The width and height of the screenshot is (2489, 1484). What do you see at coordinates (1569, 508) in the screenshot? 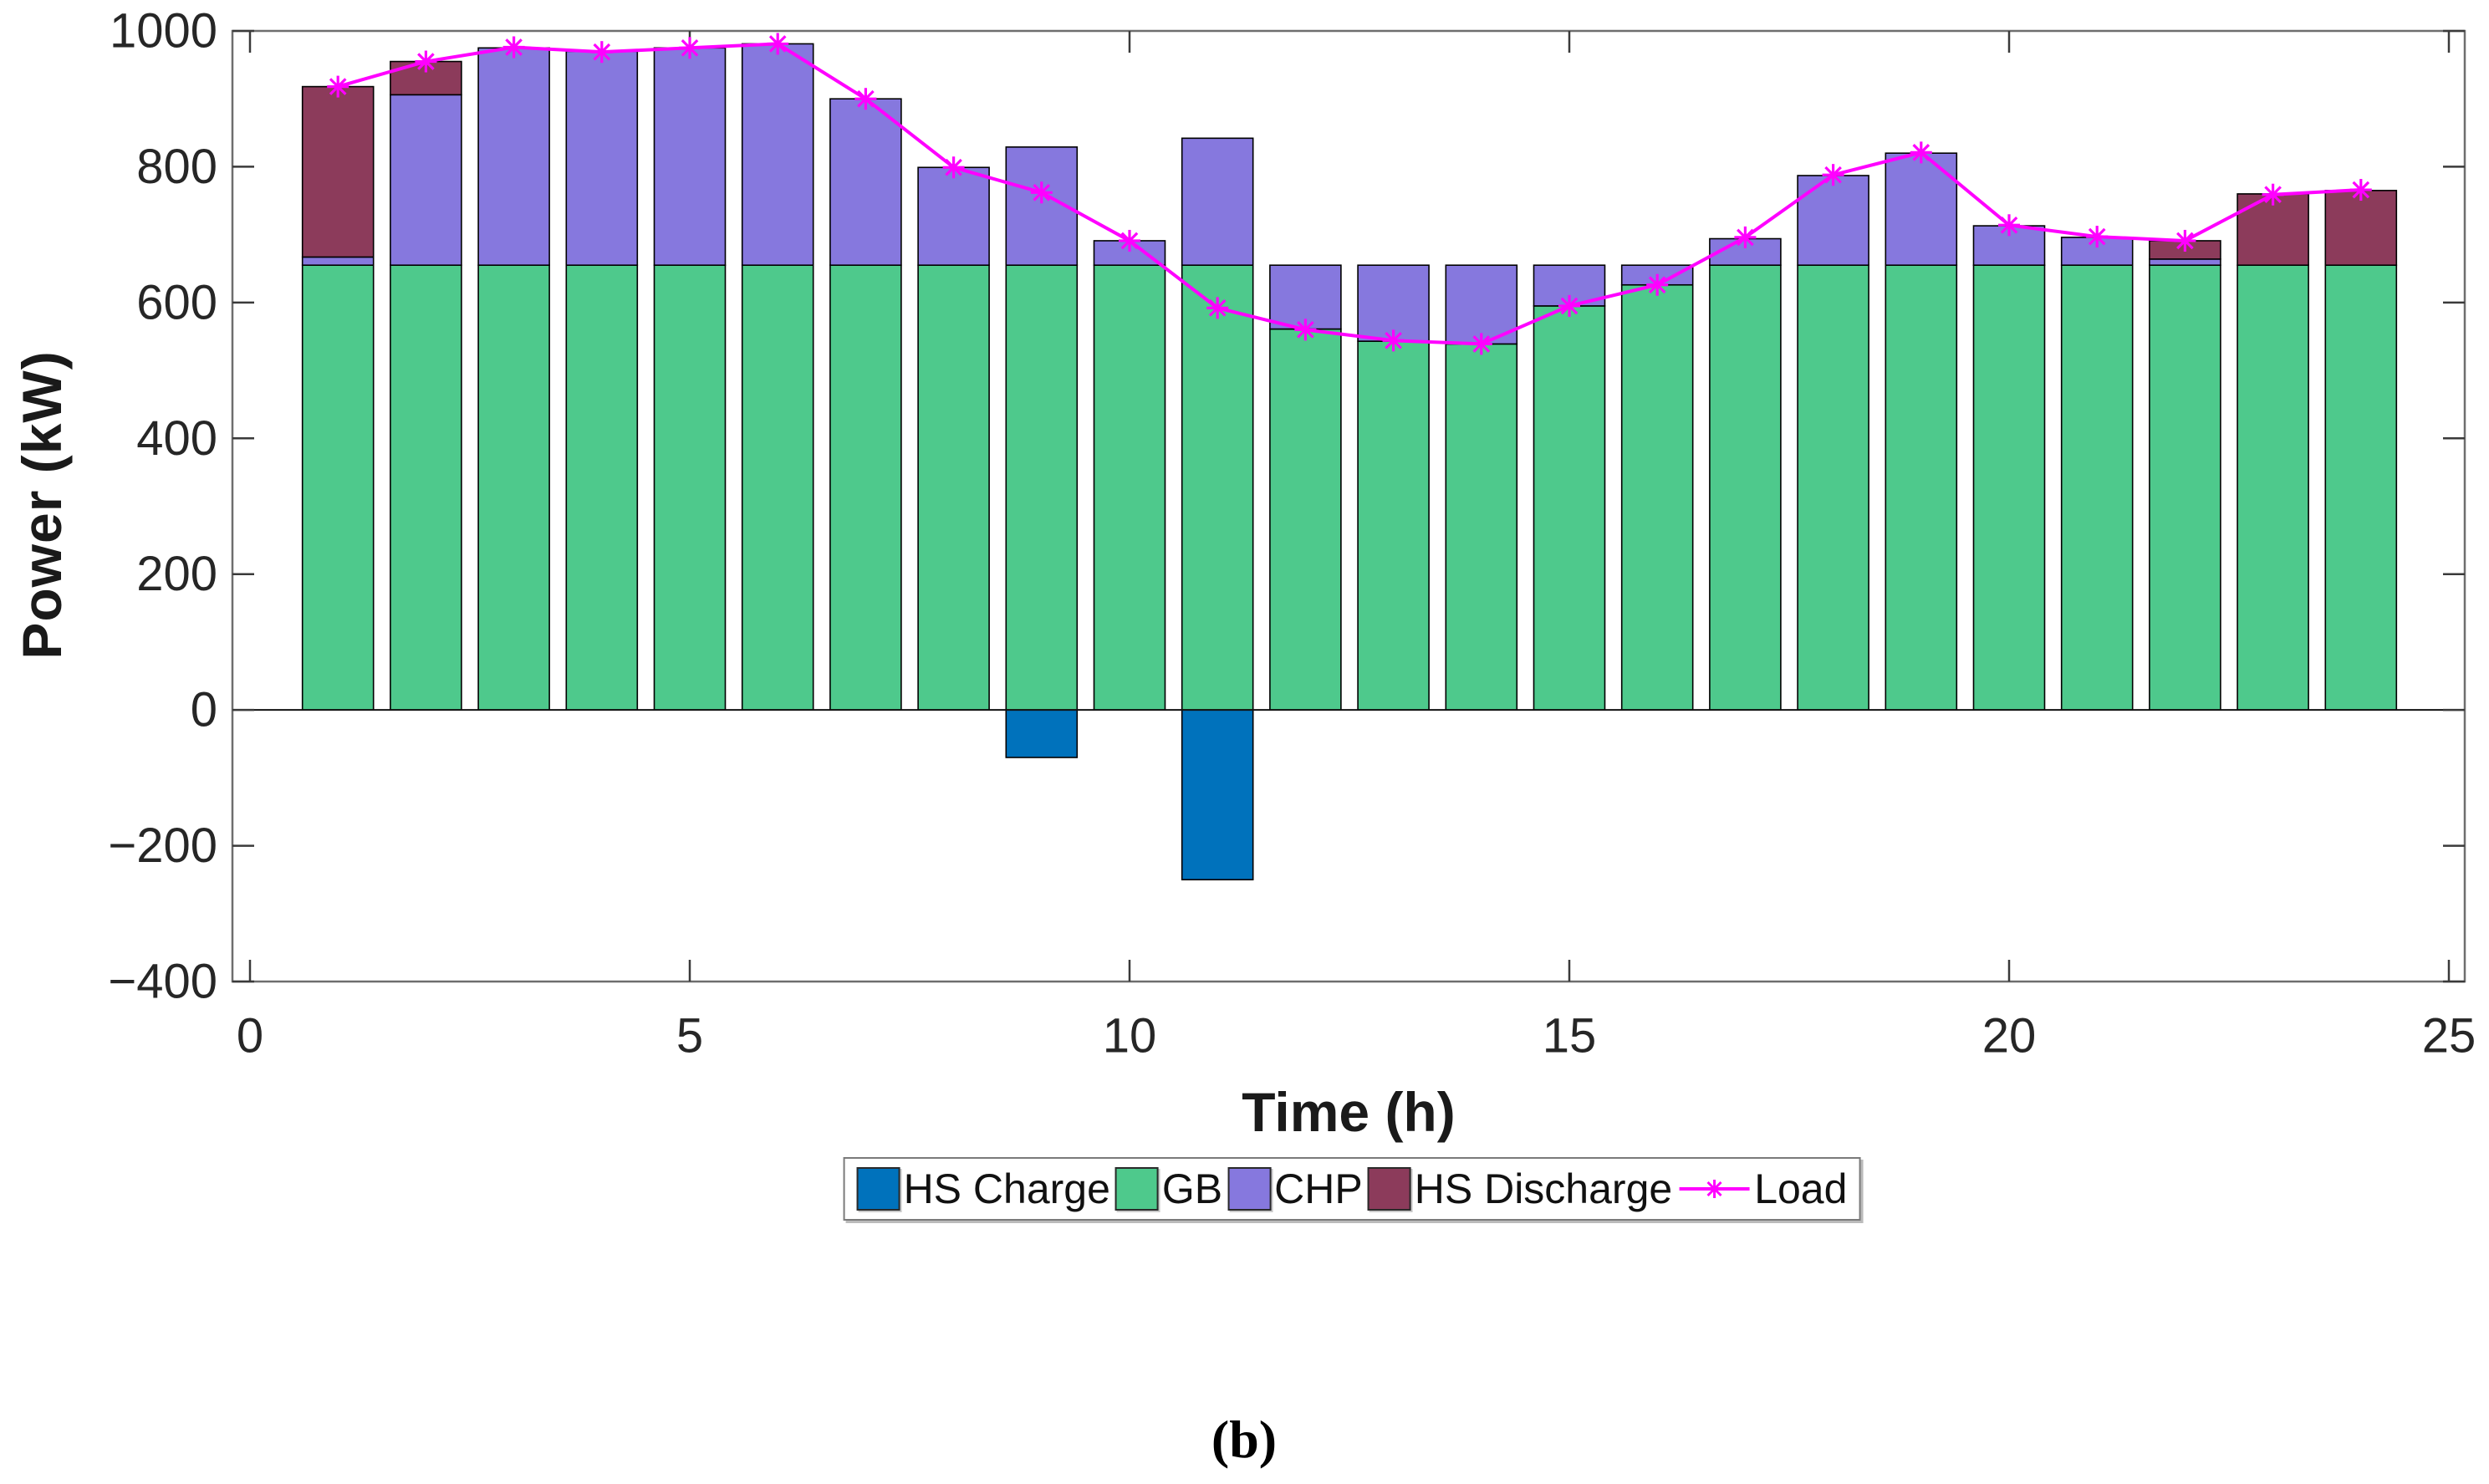
I see `bar-gb-h15` at bounding box center [1569, 508].